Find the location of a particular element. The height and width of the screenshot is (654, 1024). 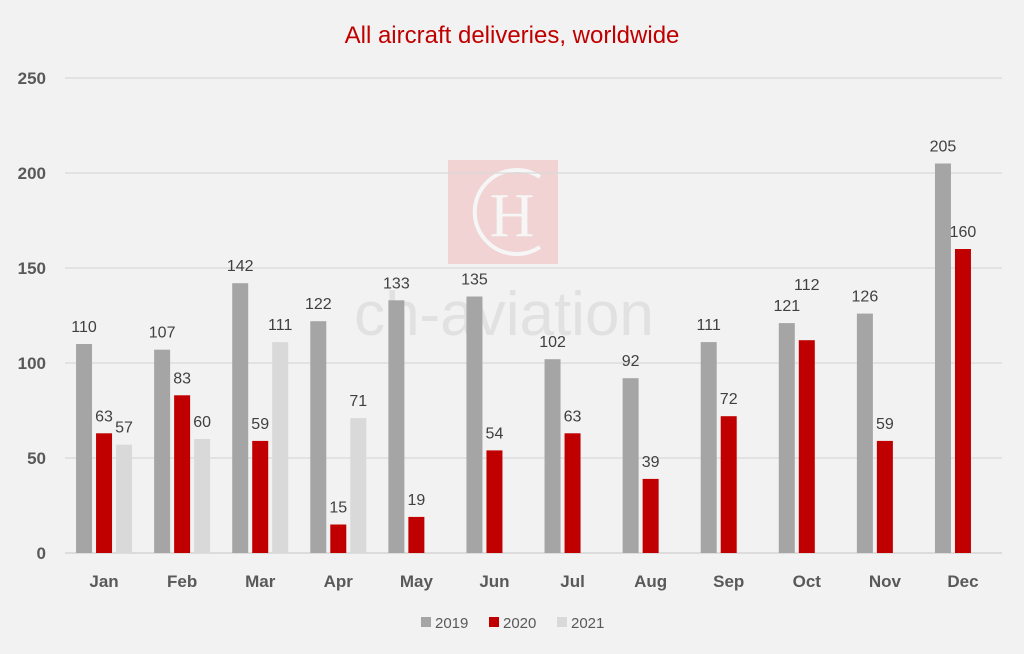

bar-2019-Feb is located at coordinates (162, 451).